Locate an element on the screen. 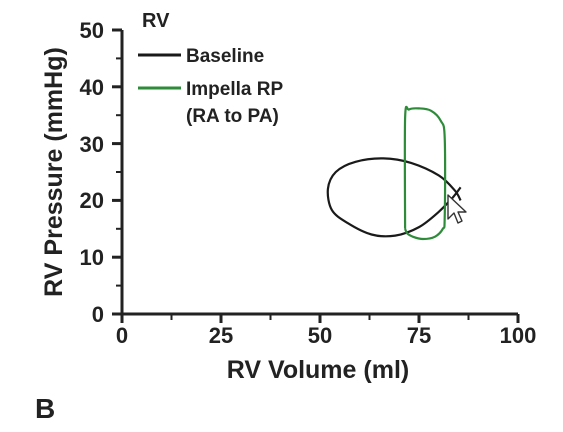 The height and width of the screenshot is (432, 563). y-axis-title: RV Pressure (mmHg) is located at coordinates (54, 172).